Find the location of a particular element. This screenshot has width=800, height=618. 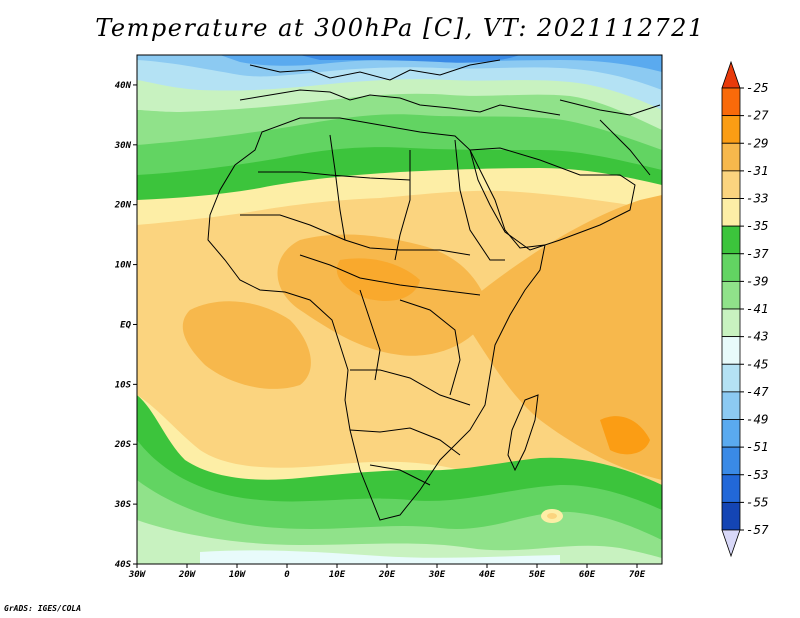

colorbar-label: -31 is located at coordinates (757, 170).